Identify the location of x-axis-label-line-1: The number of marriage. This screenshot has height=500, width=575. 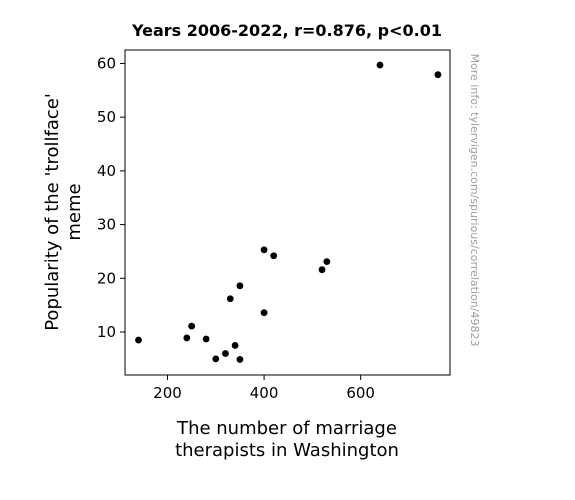
(286, 428).